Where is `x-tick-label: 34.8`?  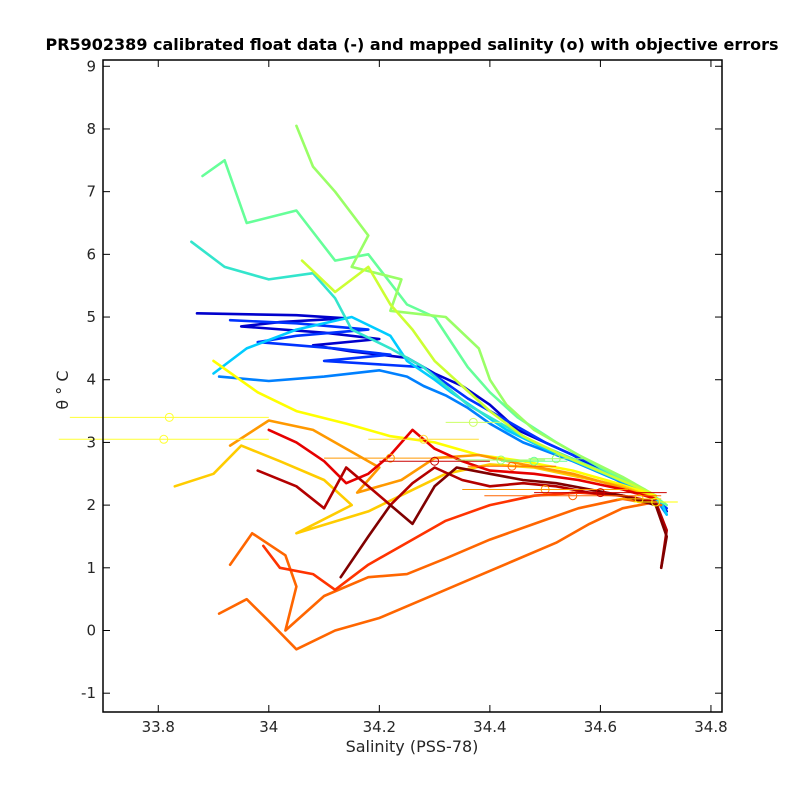 x-tick-label: 34.8 is located at coordinates (710, 727).